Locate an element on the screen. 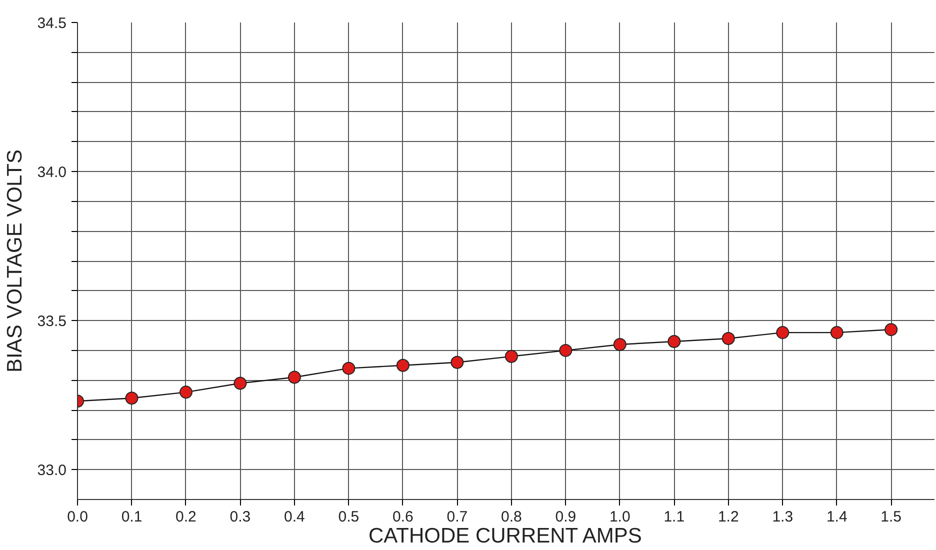 This screenshot has width=936, height=550. x-tick-label: 1.4 is located at coordinates (837, 517).